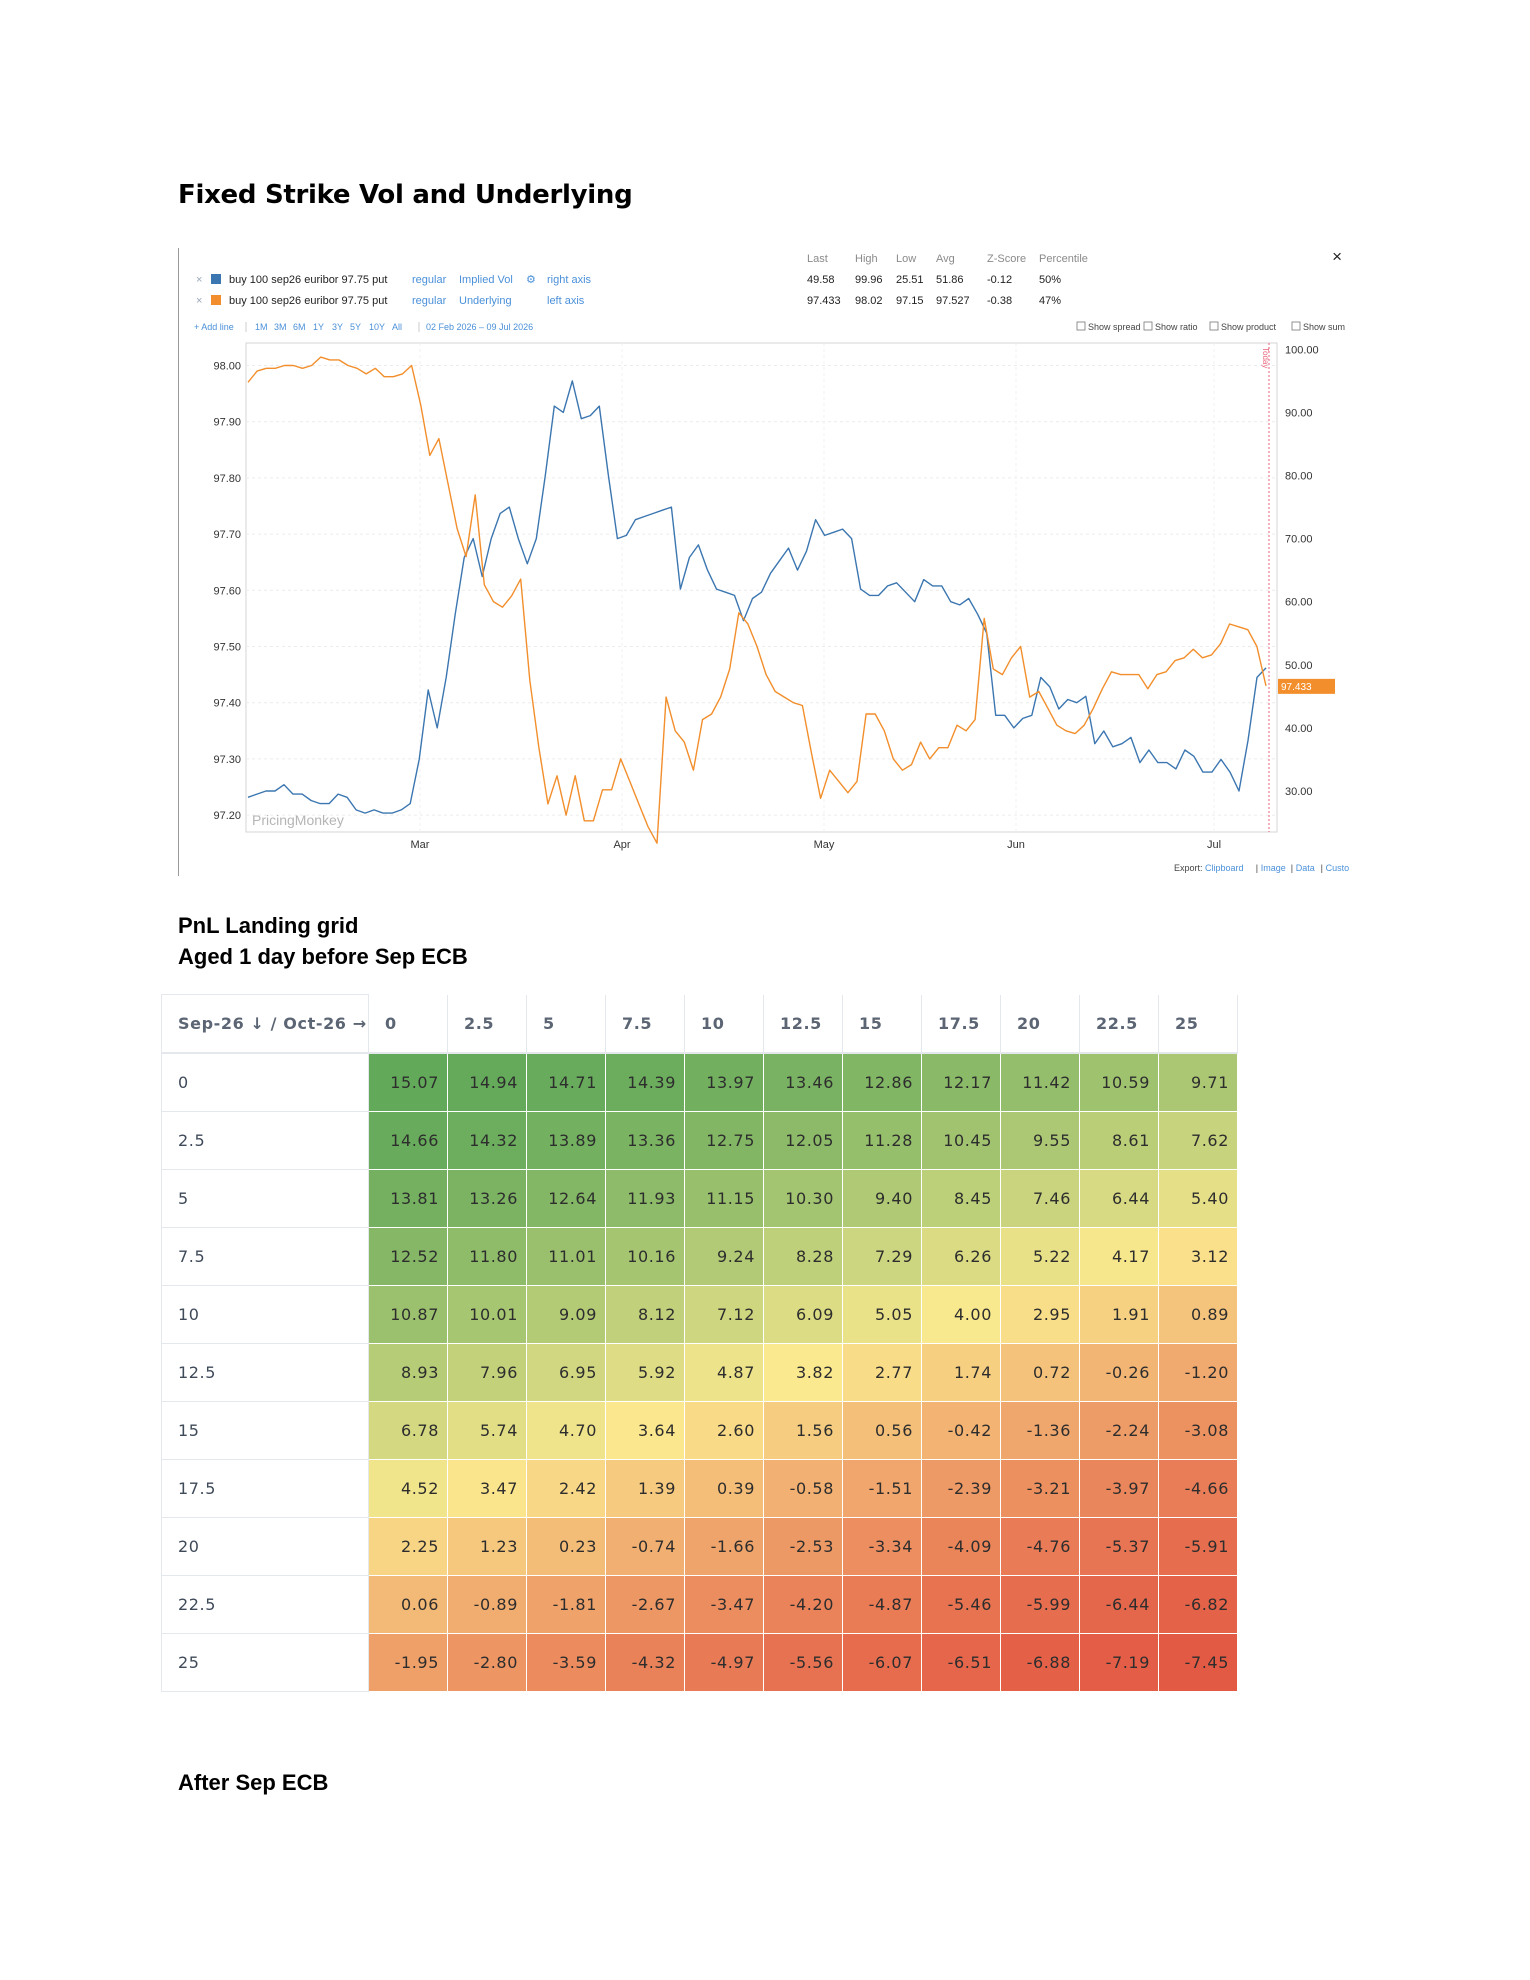 This screenshot has width=1530, height=1980. I want to click on grid-cell: 3.82, so click(803, 1372).